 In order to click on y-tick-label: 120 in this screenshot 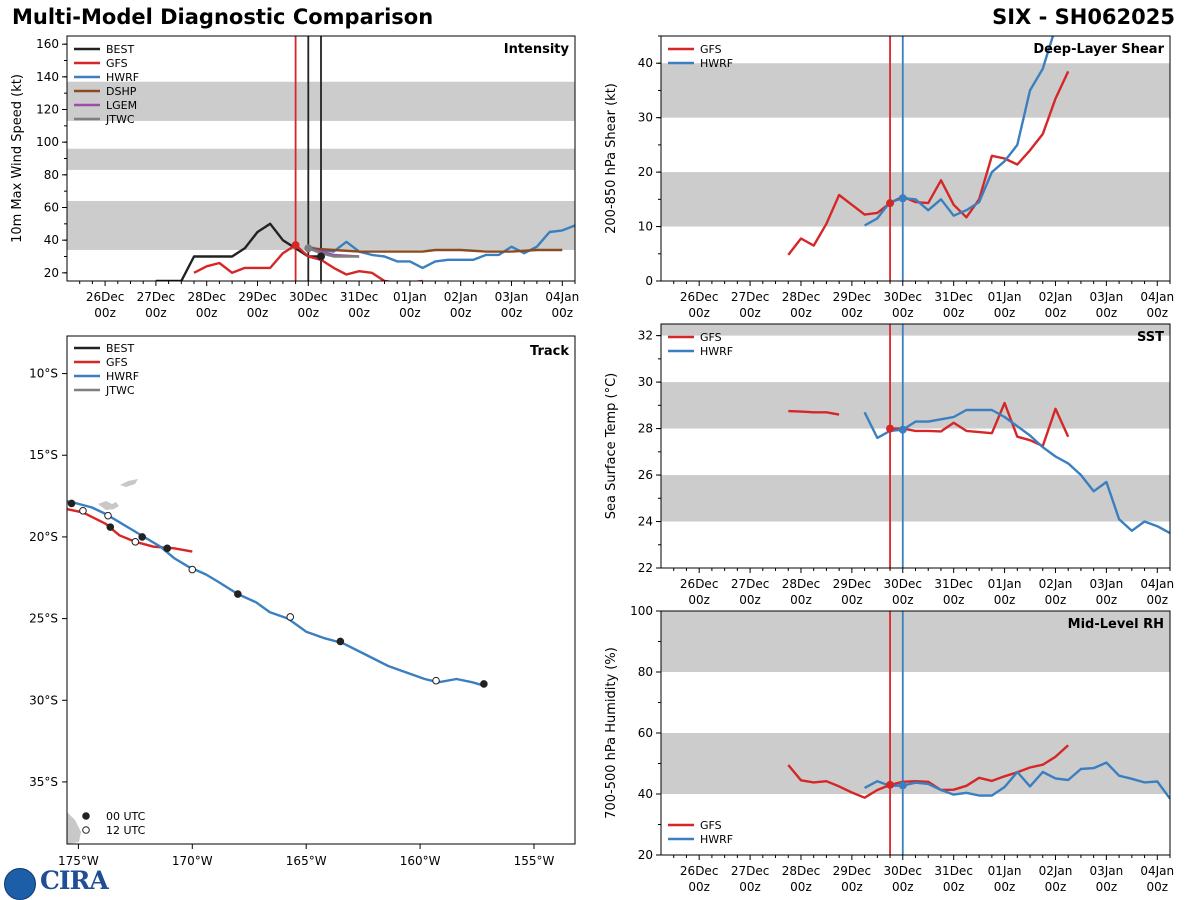, I will do `click(47, 110)`.